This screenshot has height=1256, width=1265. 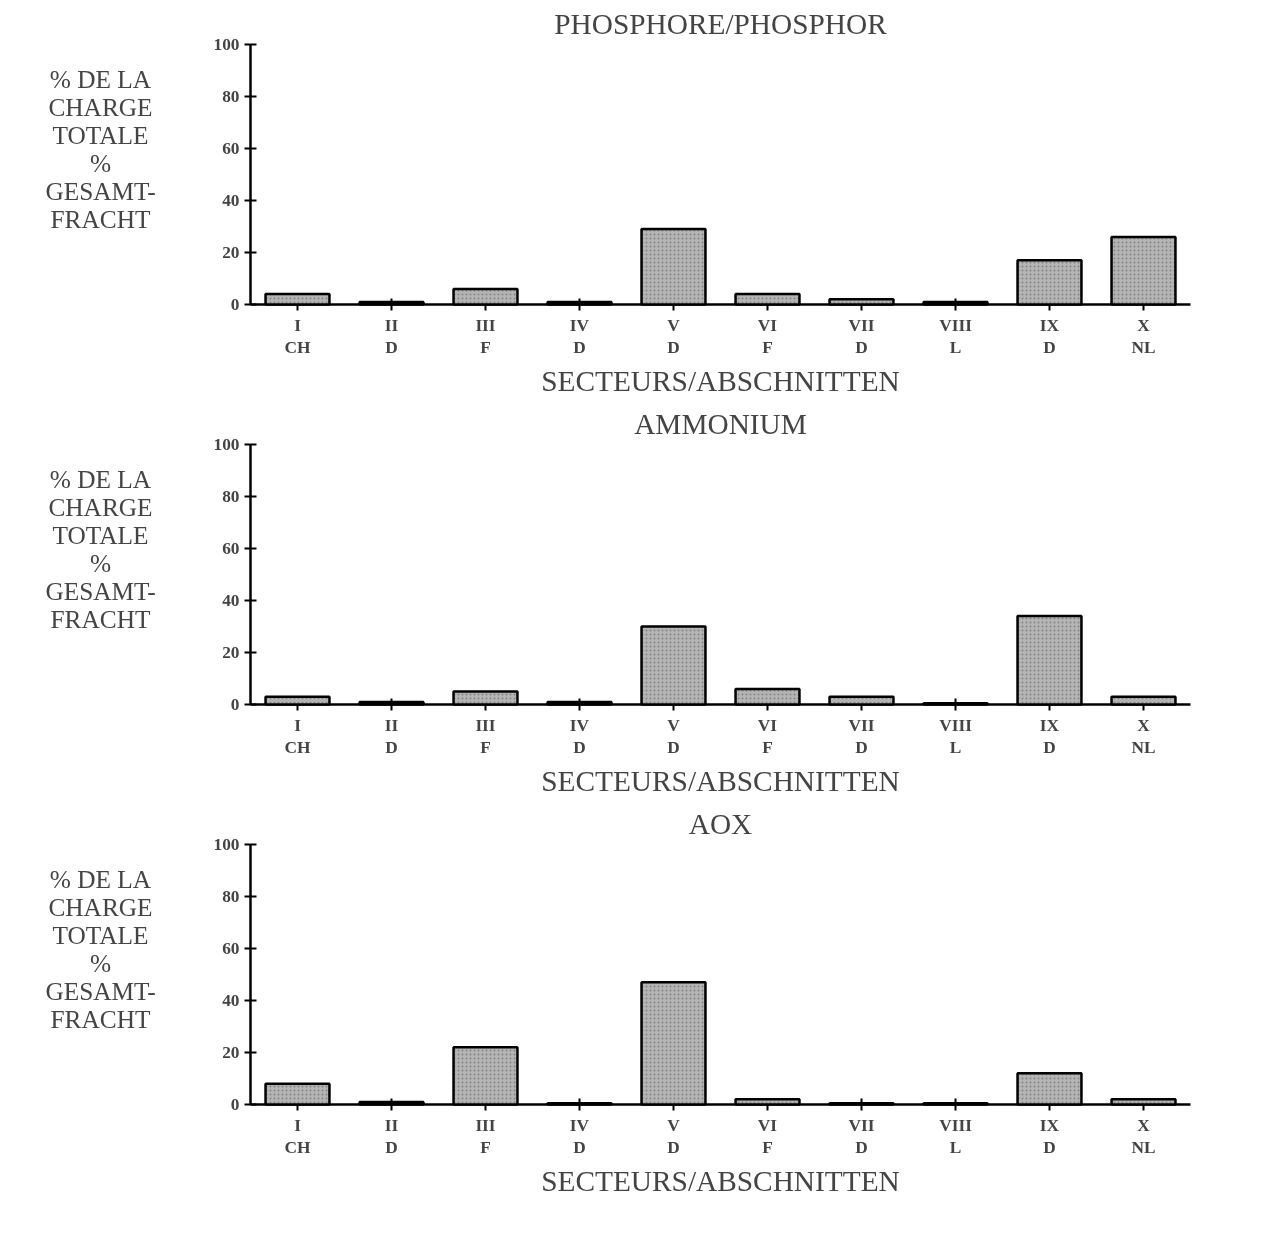 I want to click on chart-title: AOX, so click(x=720, y=823).